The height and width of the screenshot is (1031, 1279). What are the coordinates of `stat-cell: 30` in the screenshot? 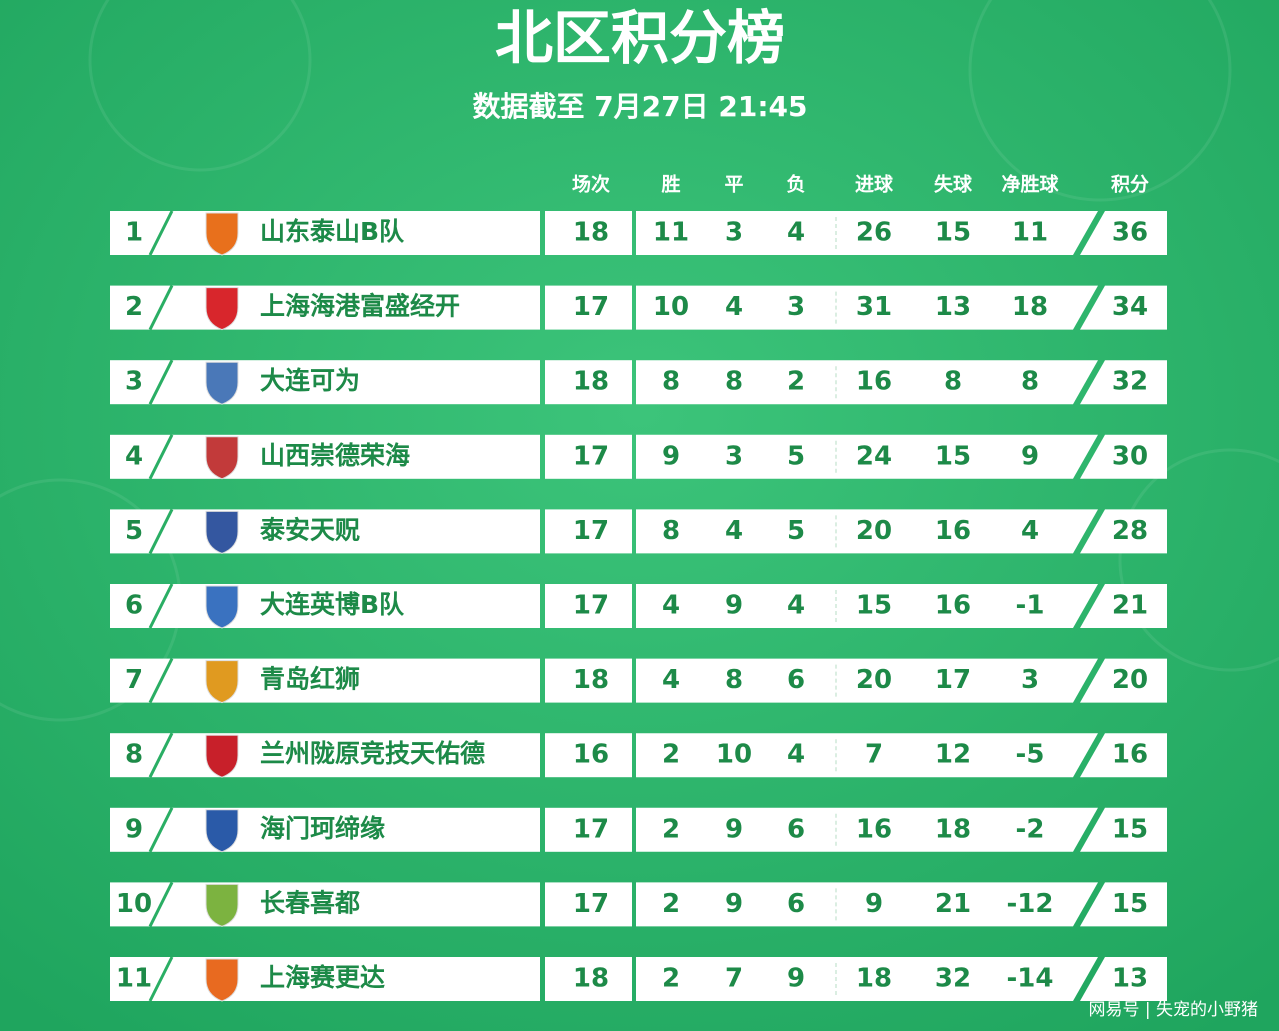 It's located at (1130, 456).